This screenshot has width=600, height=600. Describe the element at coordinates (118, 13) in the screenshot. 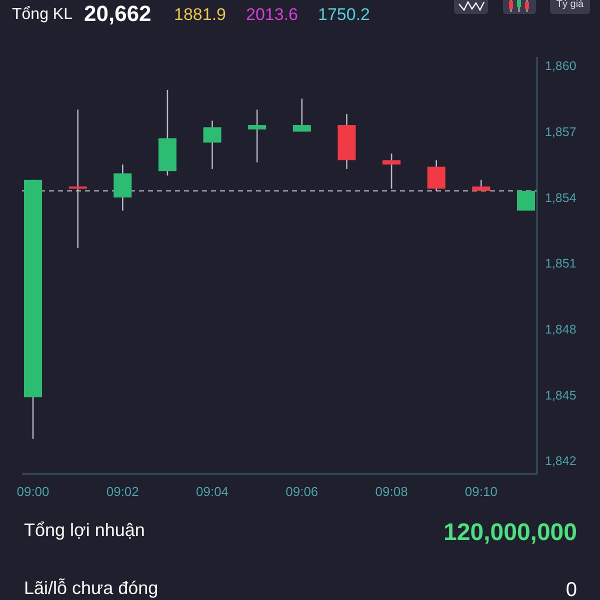

I see `text: 20,662` at that location.